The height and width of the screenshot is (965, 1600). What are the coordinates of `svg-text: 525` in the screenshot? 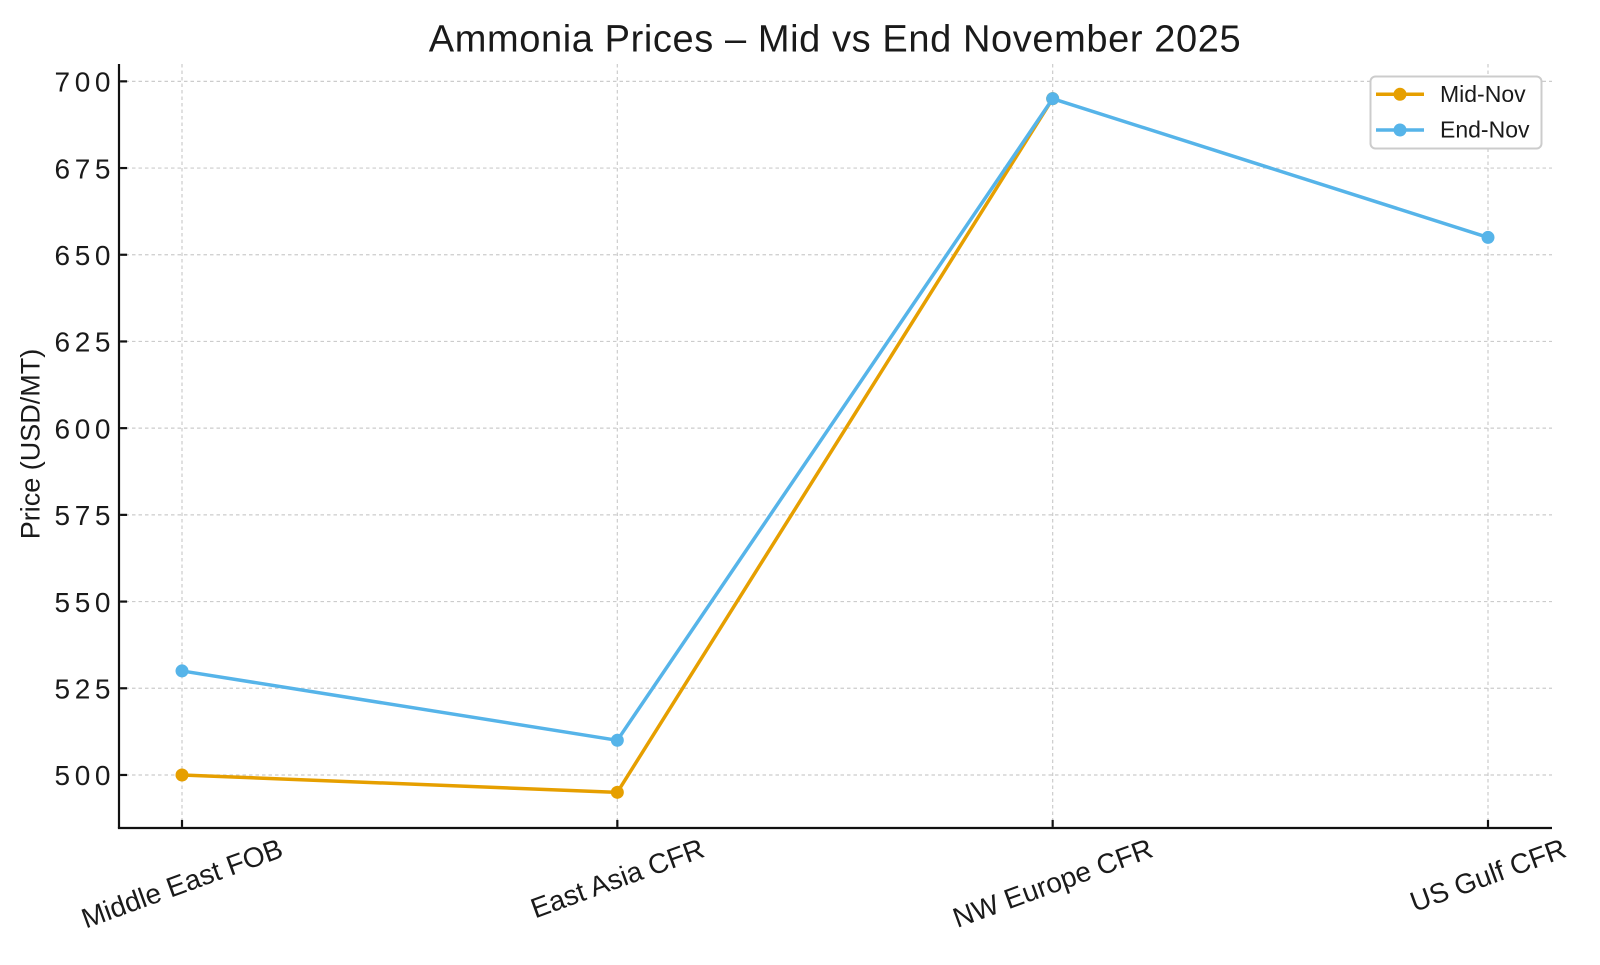 It's located at (83, 688).